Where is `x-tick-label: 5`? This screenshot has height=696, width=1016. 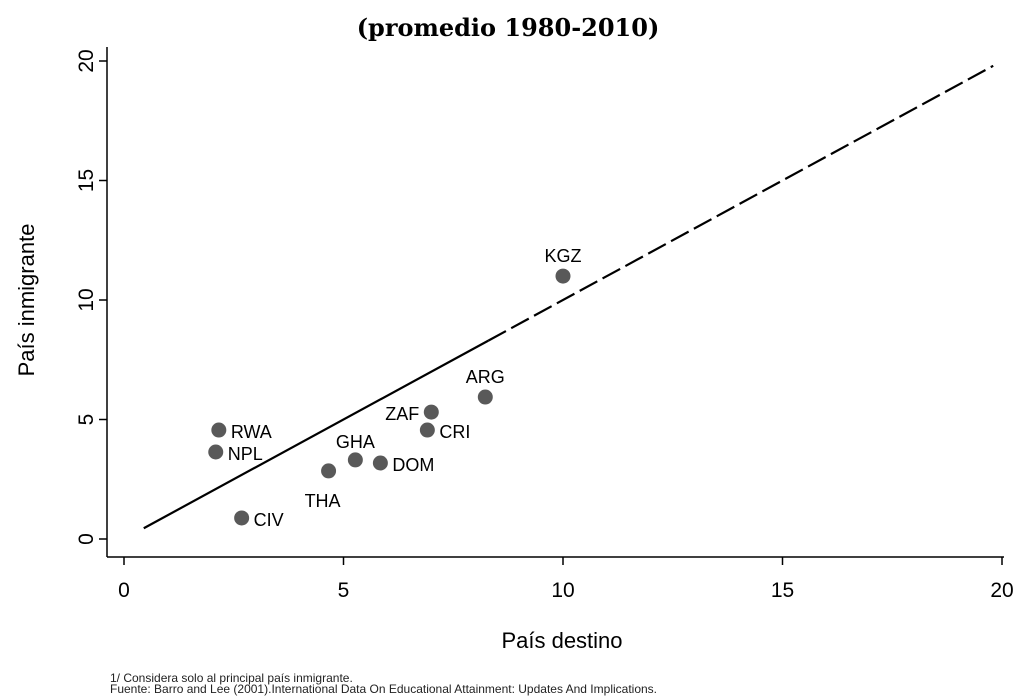
x-tick-label: 5 is located at coordinates (344, 590).